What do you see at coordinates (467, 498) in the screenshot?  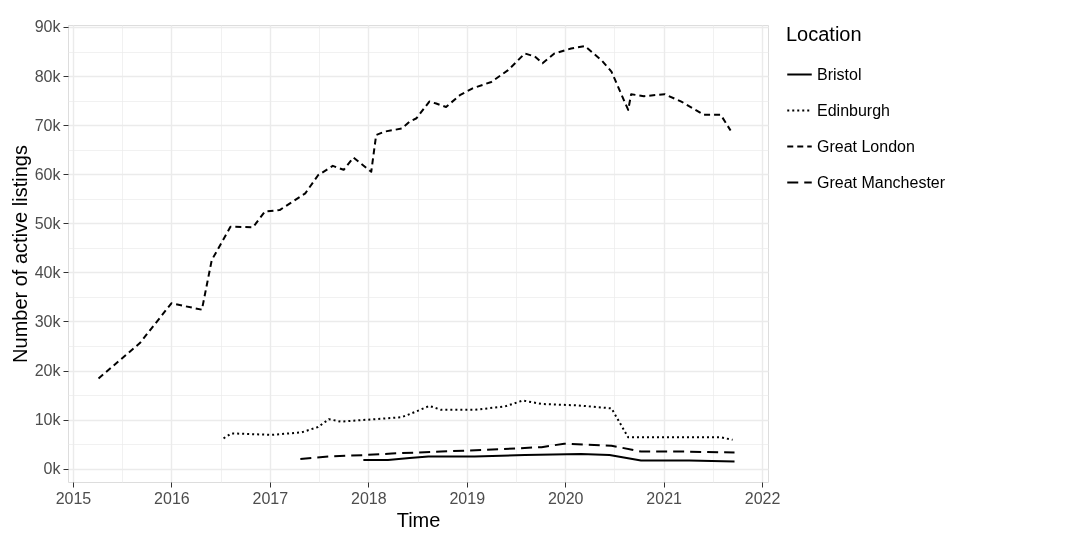 I see `x-tick-label: 2019` at bounding box center [467, 498].